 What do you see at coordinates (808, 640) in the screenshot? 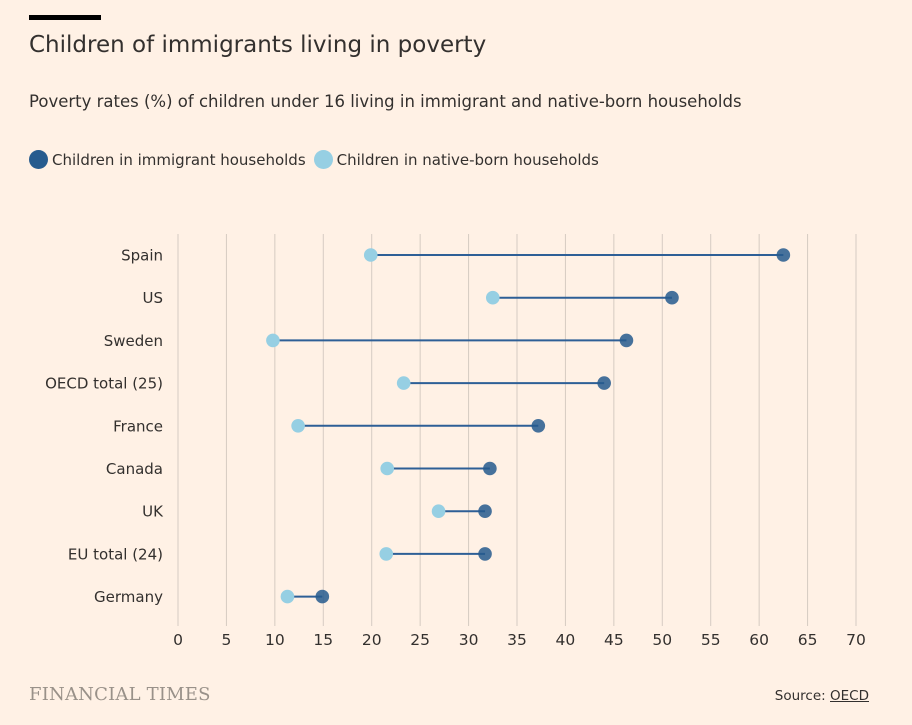
I see `x-tick-label: 65` at bounding box center [808, 640].